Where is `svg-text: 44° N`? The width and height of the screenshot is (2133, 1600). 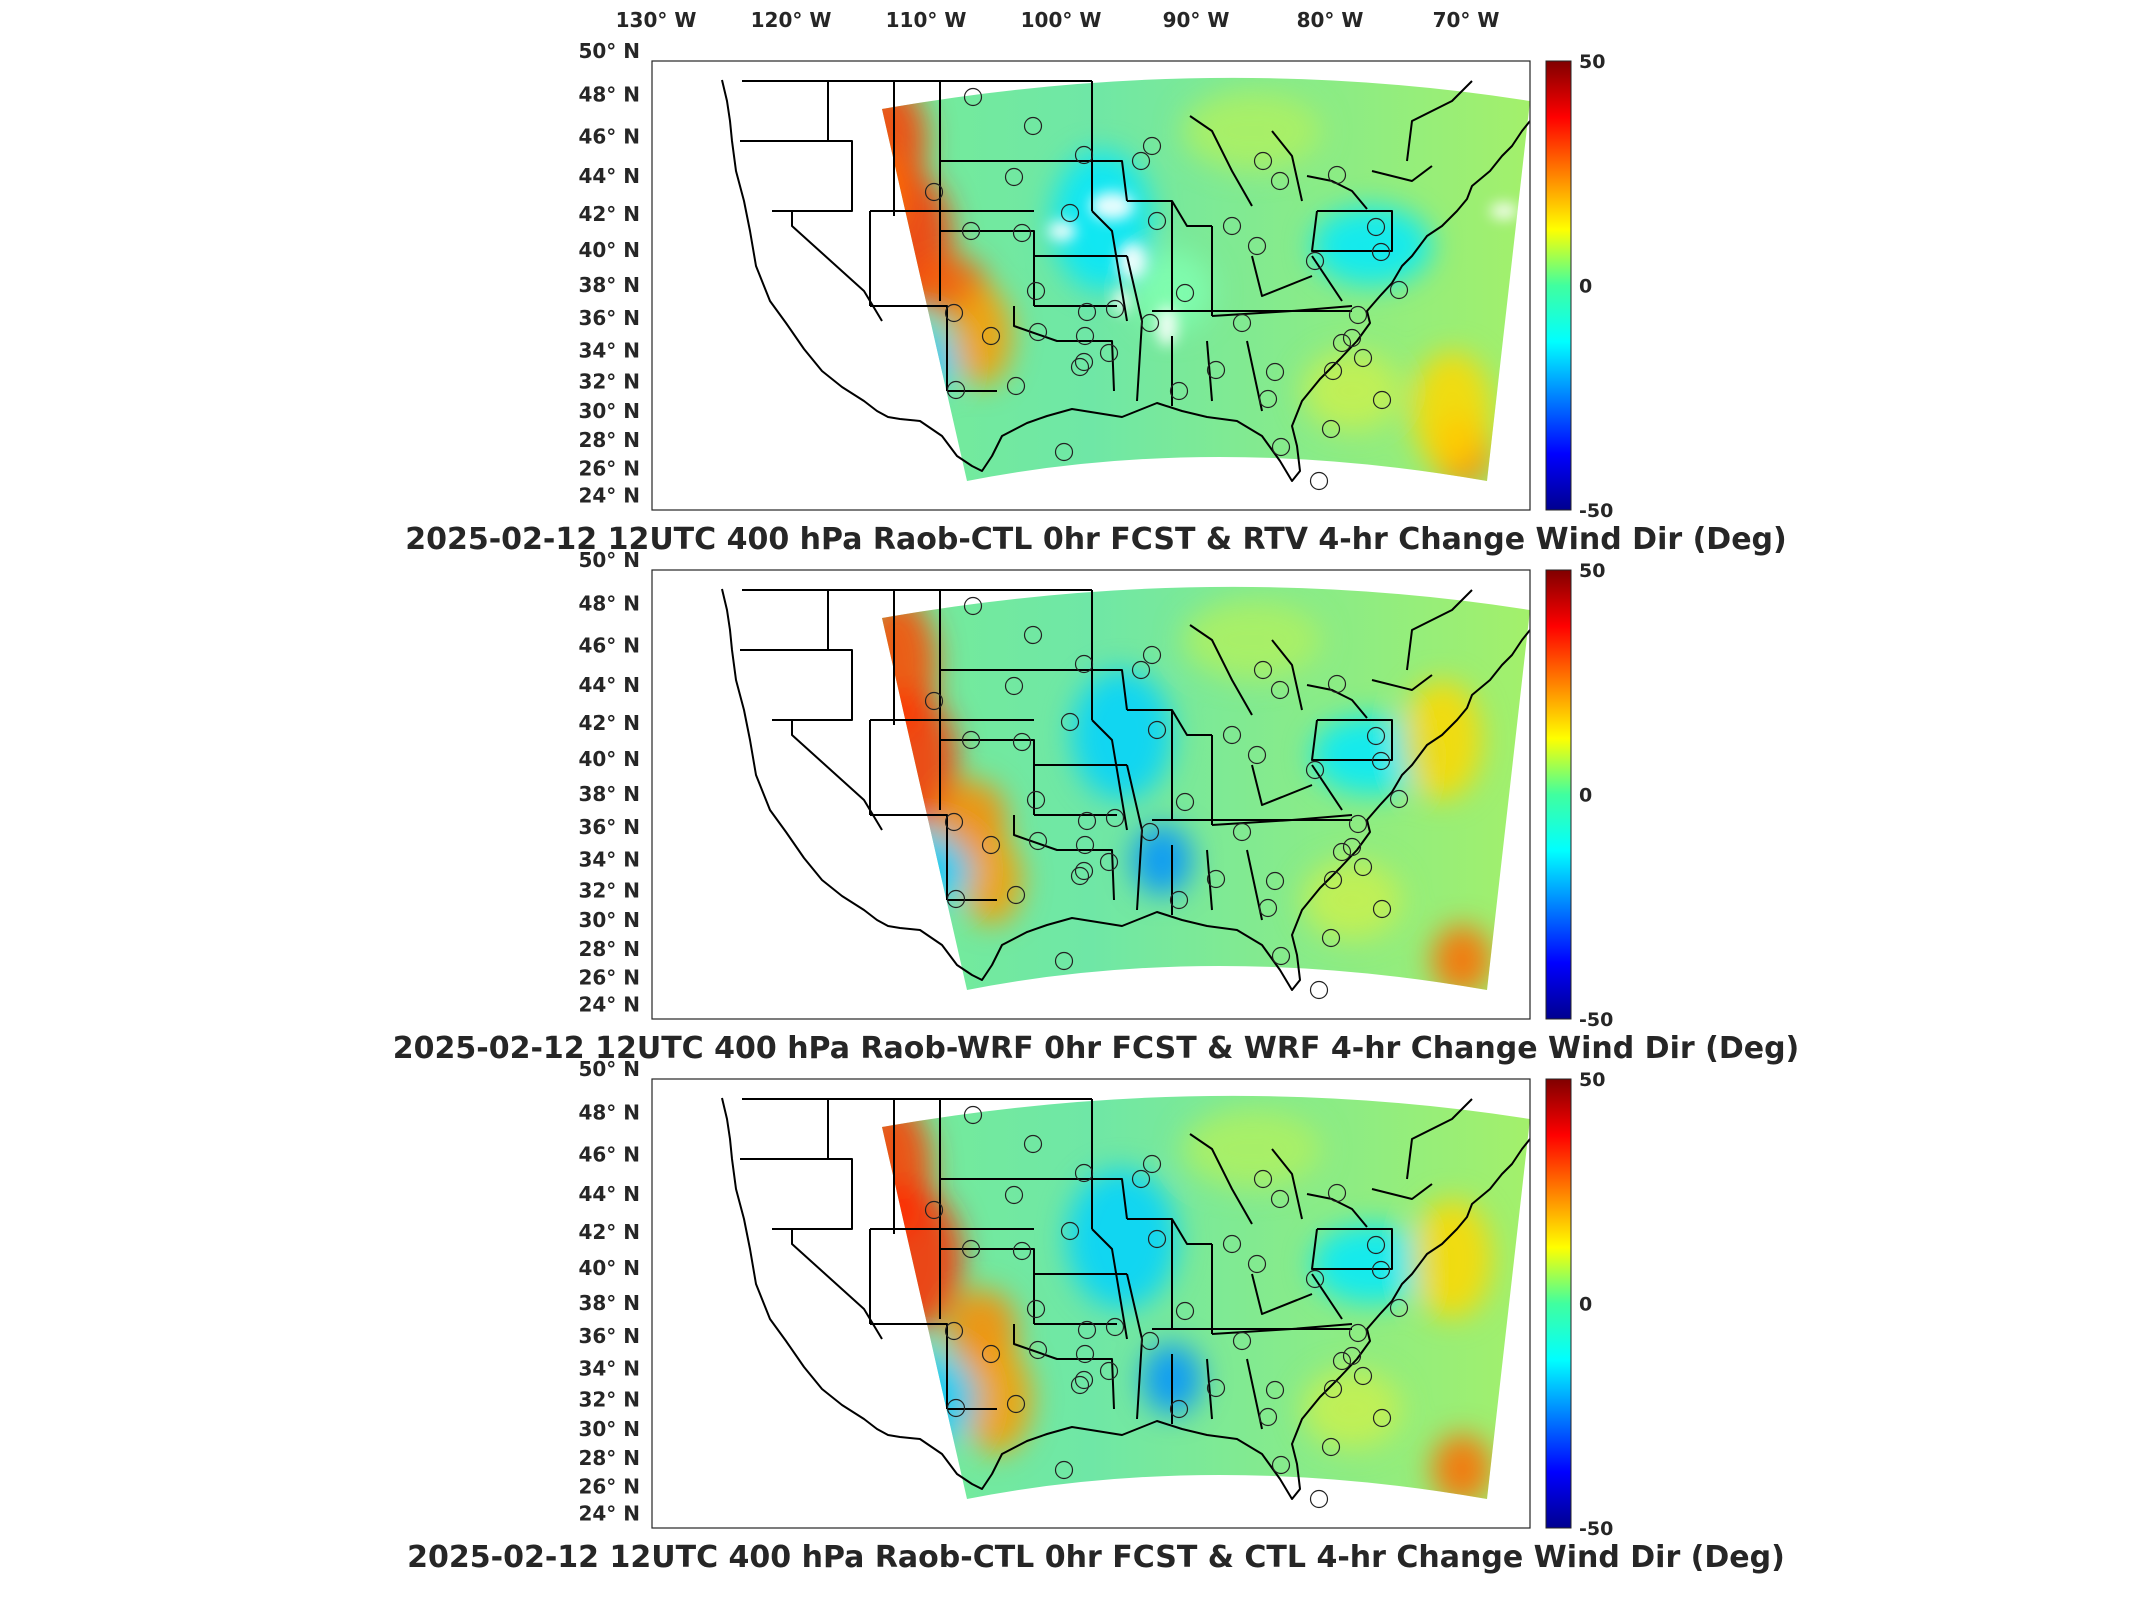
svg-text: 44° N is located at coordinates (609, 1194).